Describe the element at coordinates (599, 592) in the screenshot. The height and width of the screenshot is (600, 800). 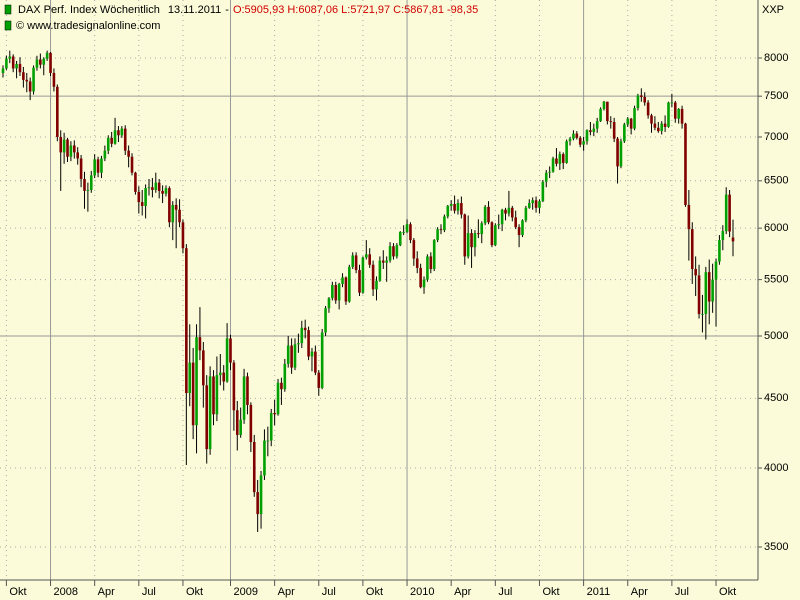
I see `x-tick-label: 2011` at that location.